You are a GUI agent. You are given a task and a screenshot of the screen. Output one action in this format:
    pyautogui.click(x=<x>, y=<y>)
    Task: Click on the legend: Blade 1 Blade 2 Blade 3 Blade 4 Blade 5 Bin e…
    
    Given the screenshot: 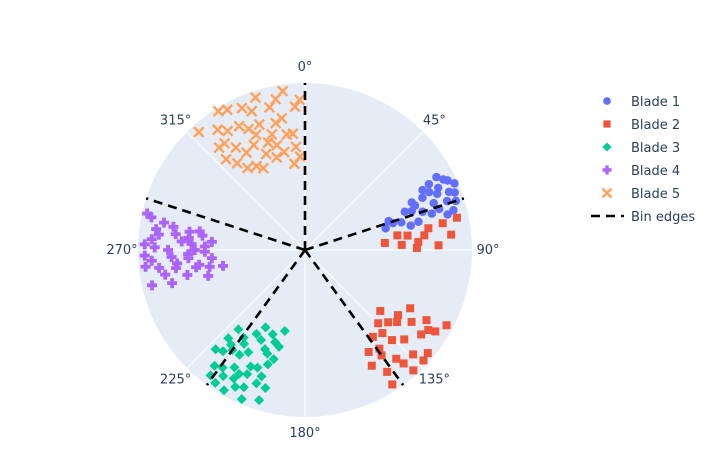 What is the action you would take?
    pyautogui.click(x=643, y=160)
    